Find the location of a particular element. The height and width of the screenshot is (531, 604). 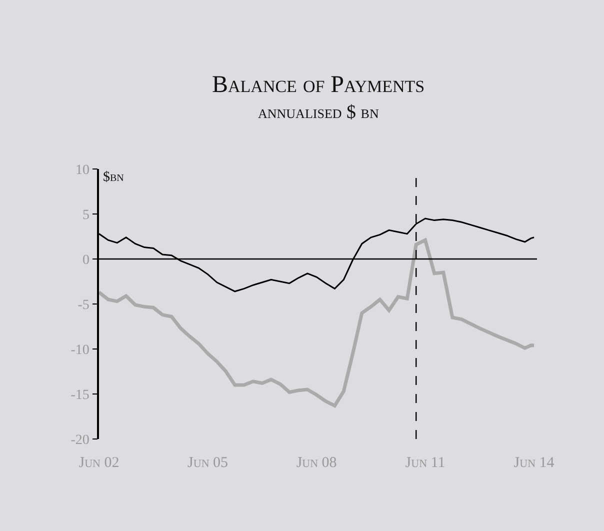

y-tick-label: -5 is located at coordinates (84, 305).